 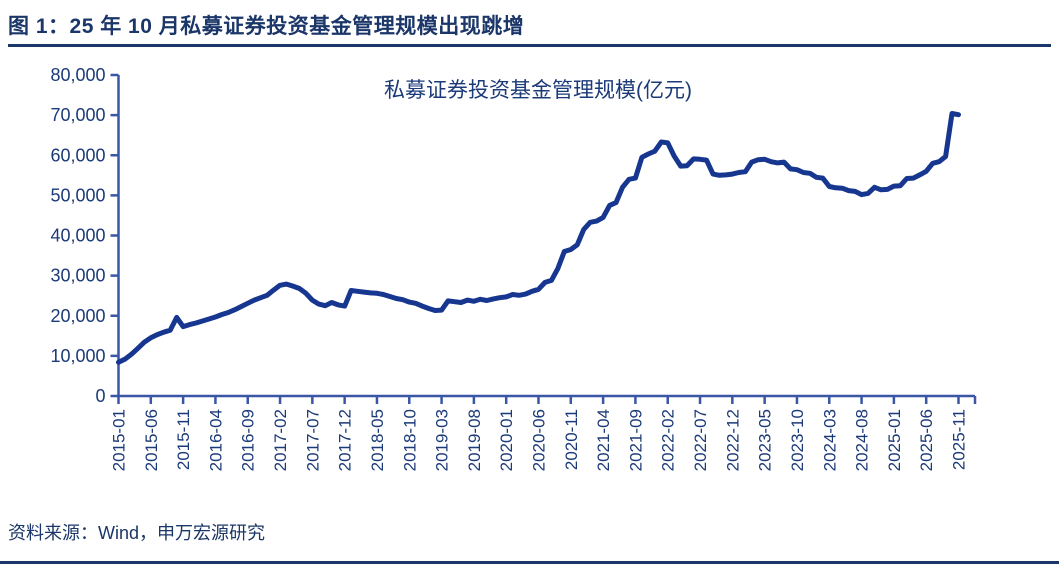 I want to click on x-tick-label: 2025-01, so click(x=894, y=440).